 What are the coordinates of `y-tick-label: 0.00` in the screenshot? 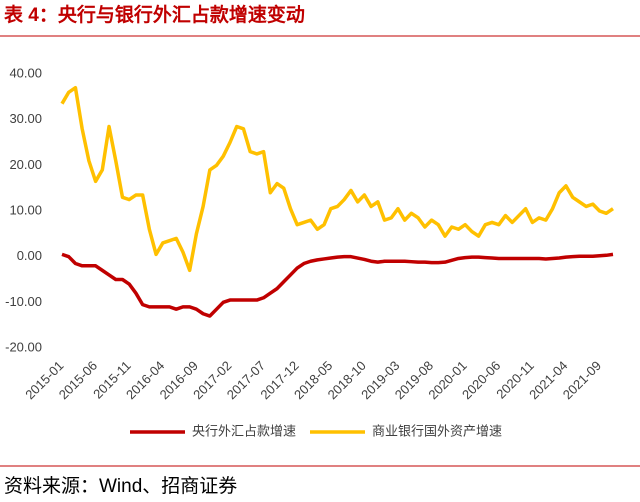 It's located at (29, 255).